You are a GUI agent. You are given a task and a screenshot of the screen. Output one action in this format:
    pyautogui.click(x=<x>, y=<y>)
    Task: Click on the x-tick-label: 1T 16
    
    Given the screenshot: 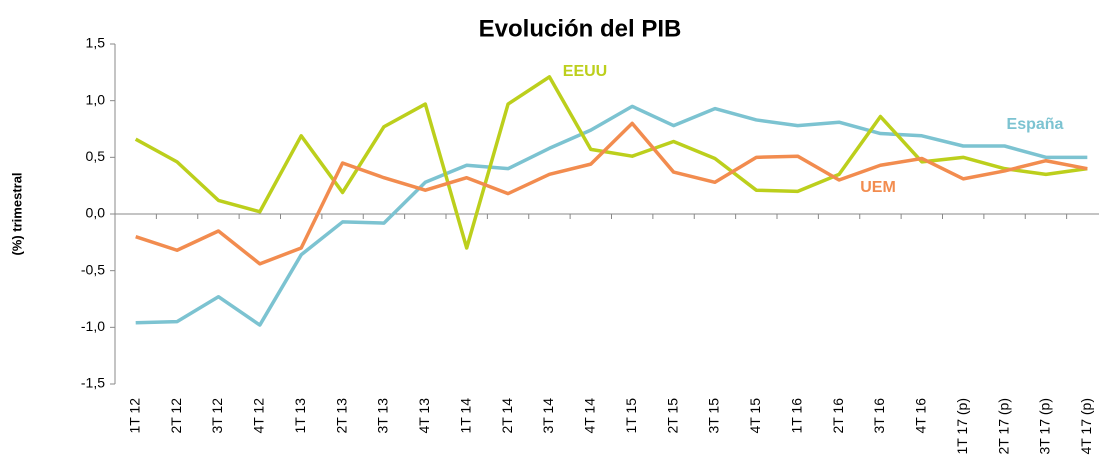 What is the action you would take?
    pyautogui.click(x=796, y=416)
    